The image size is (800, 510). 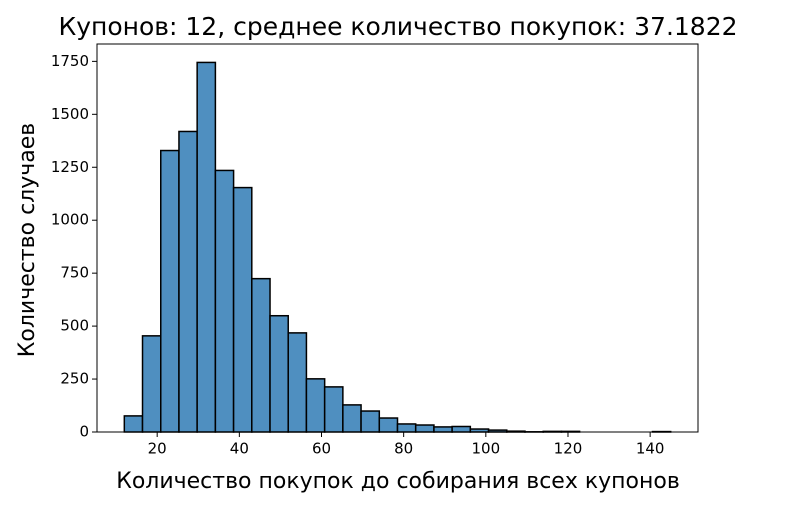 I want to click on x-tick-label: 140, so click(x=650, y=449).